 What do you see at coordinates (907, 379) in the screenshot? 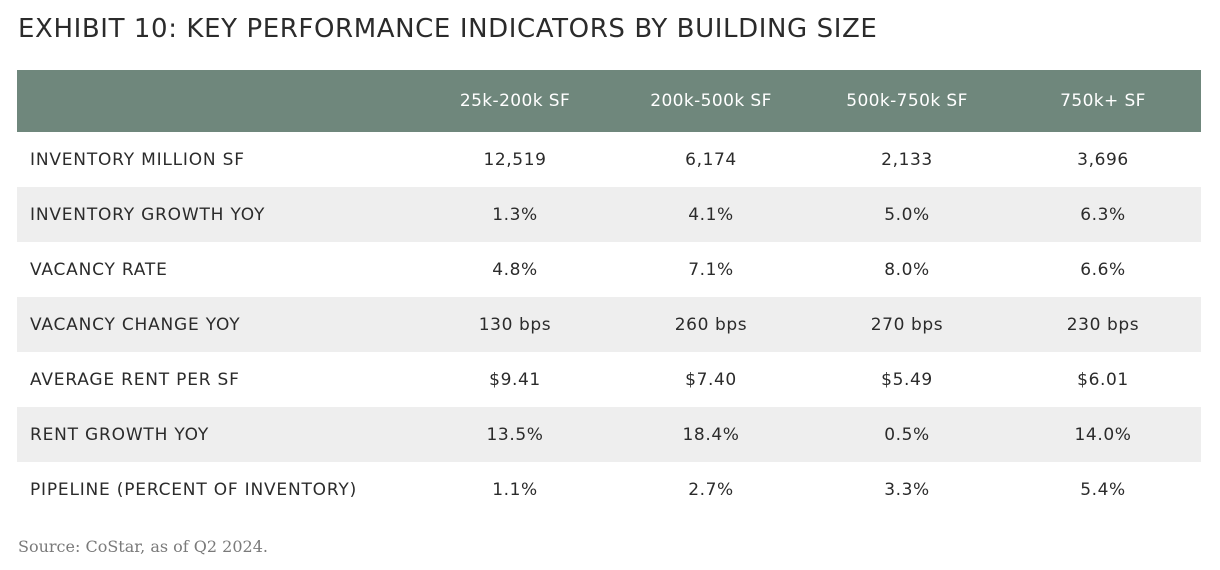
I see `table-cell: $5.49` at bounding box center [907, 379].